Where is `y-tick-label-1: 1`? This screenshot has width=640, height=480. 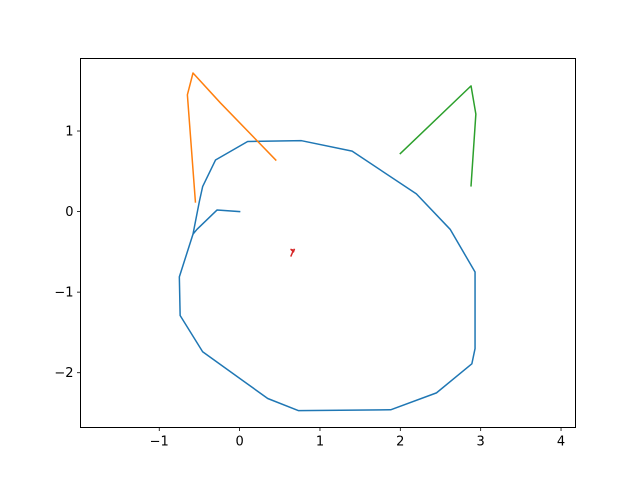
y-tick-label-1: 1 is located at coordinates (69, 132).